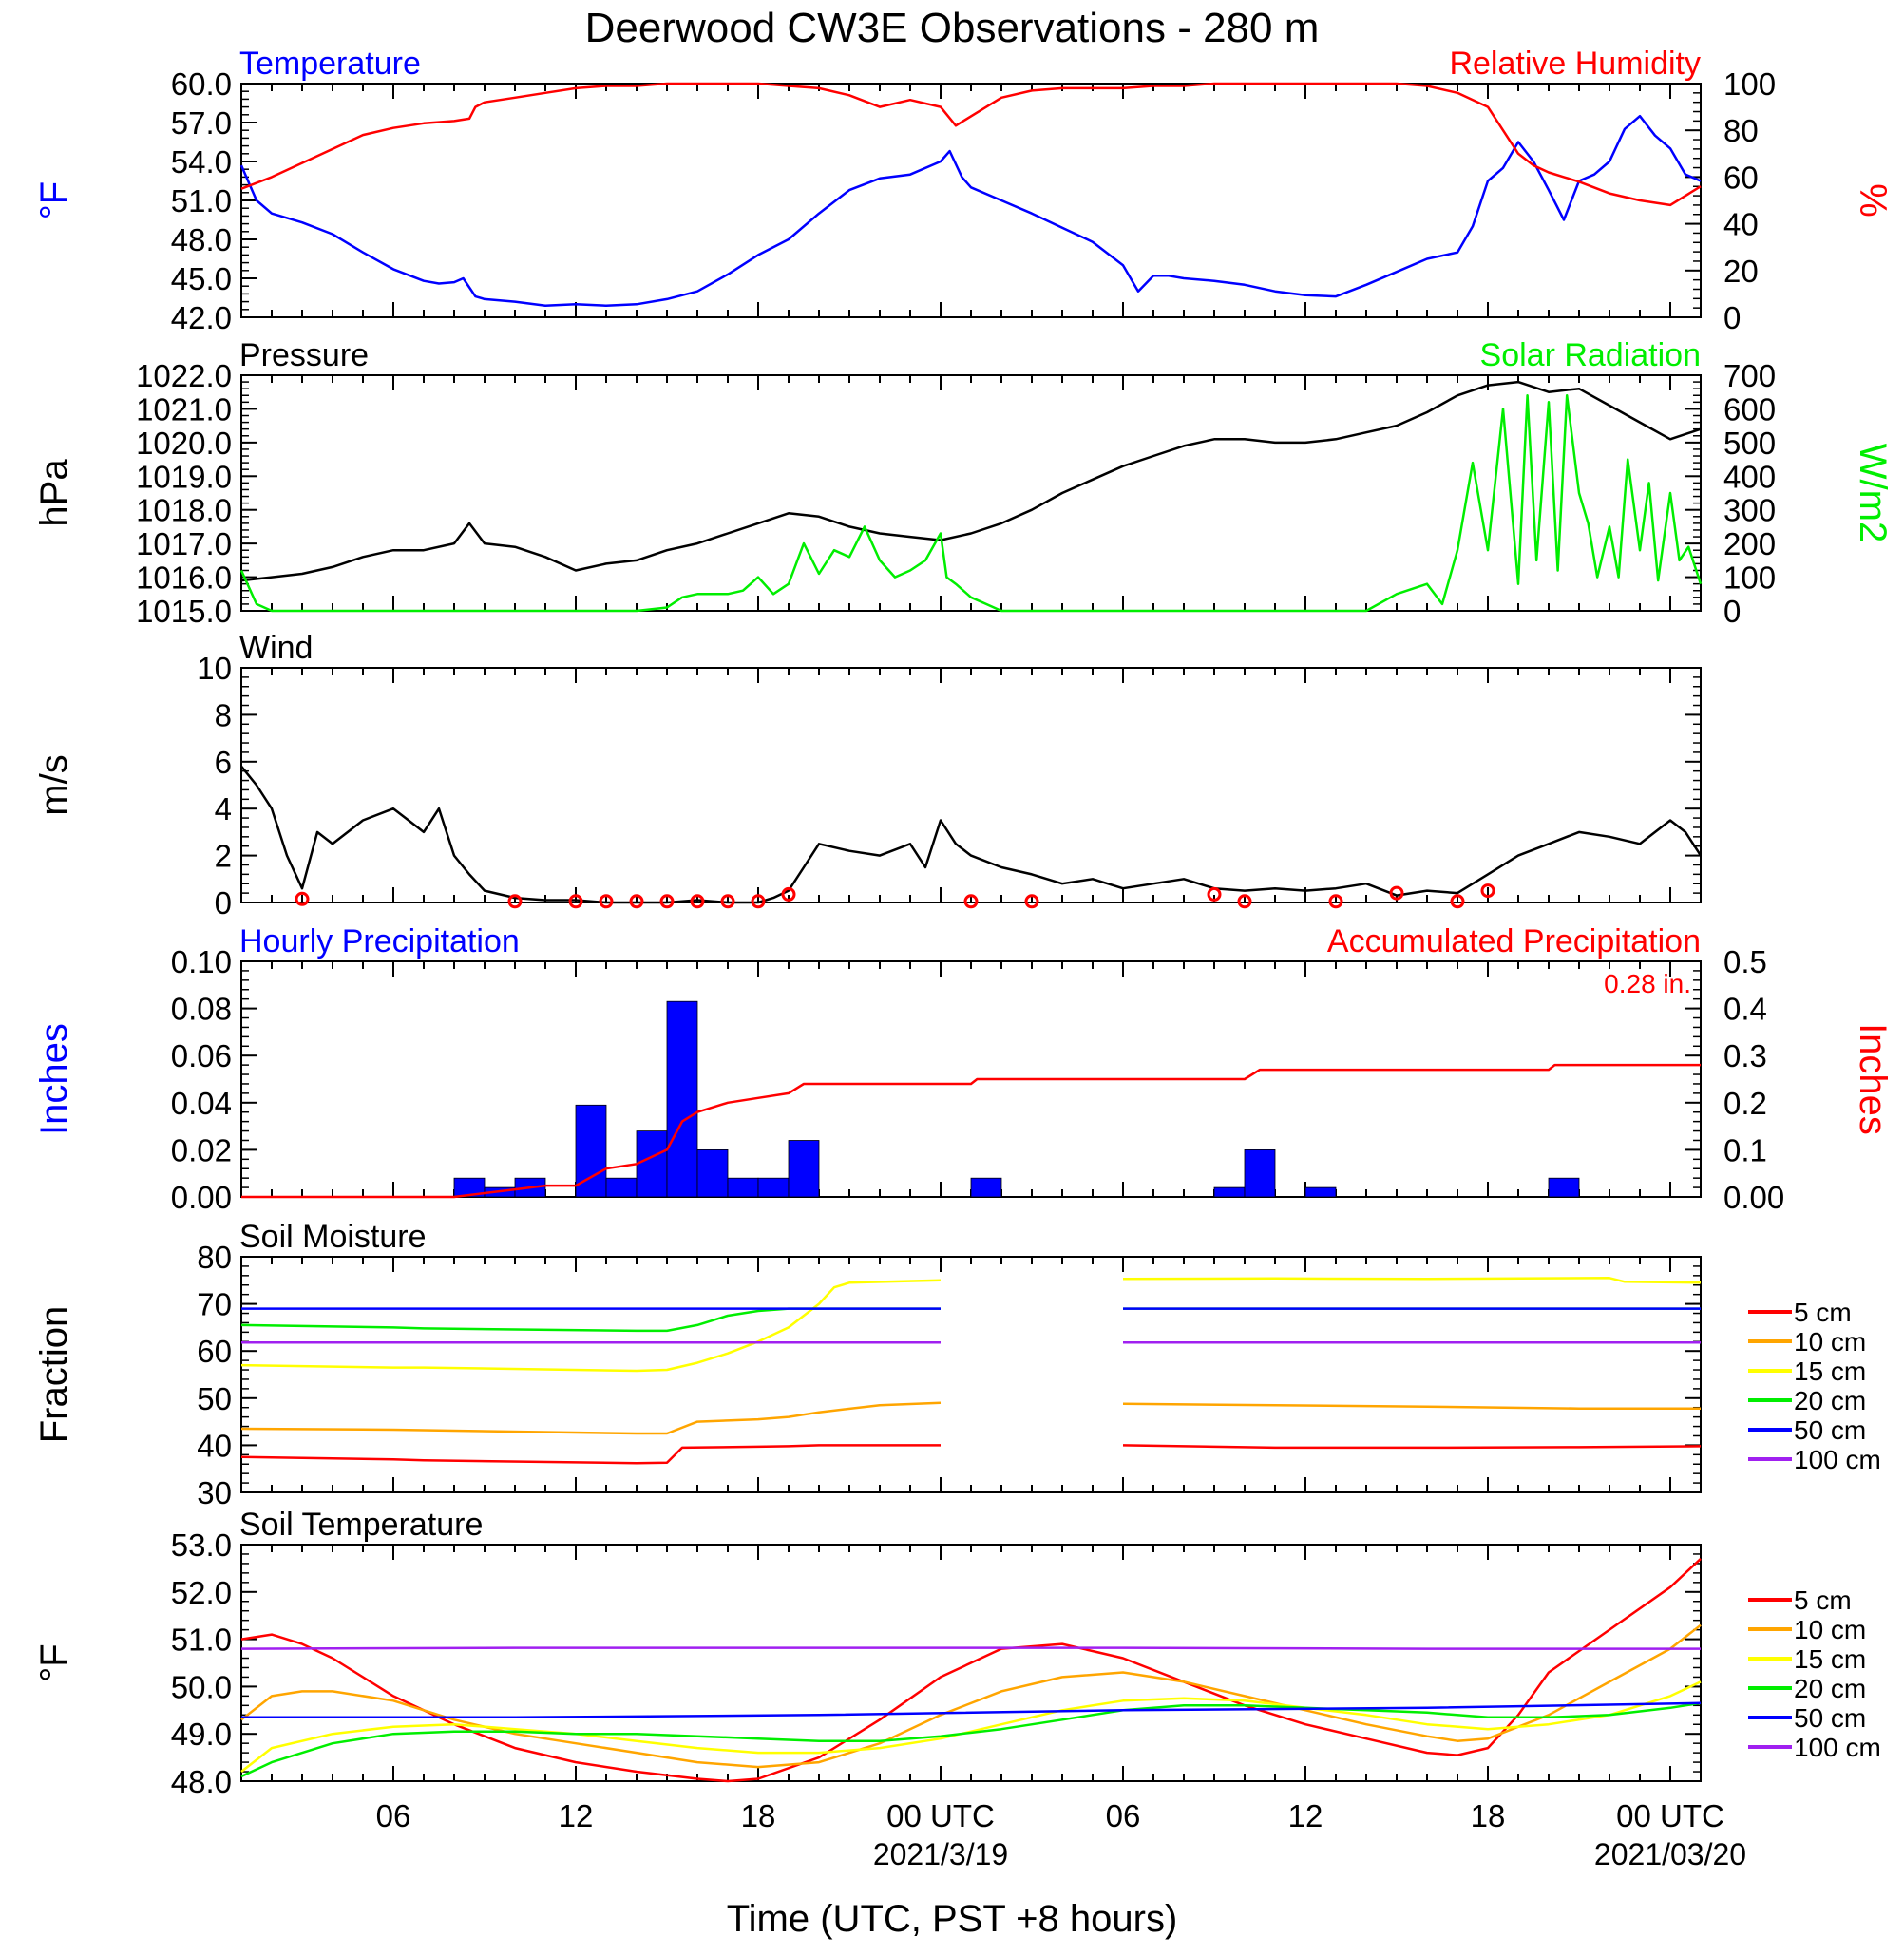  I want to click on y-axis-title-left: hPa, so click(54, 493).